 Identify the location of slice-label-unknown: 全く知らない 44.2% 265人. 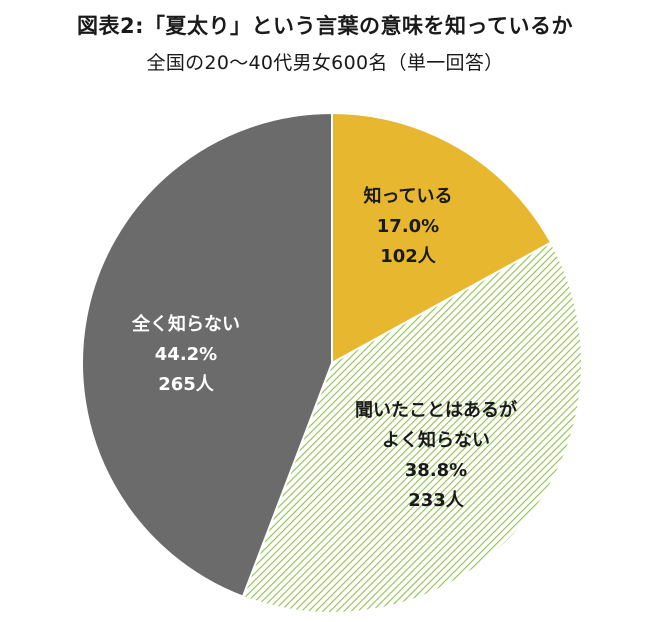
(186, 355).